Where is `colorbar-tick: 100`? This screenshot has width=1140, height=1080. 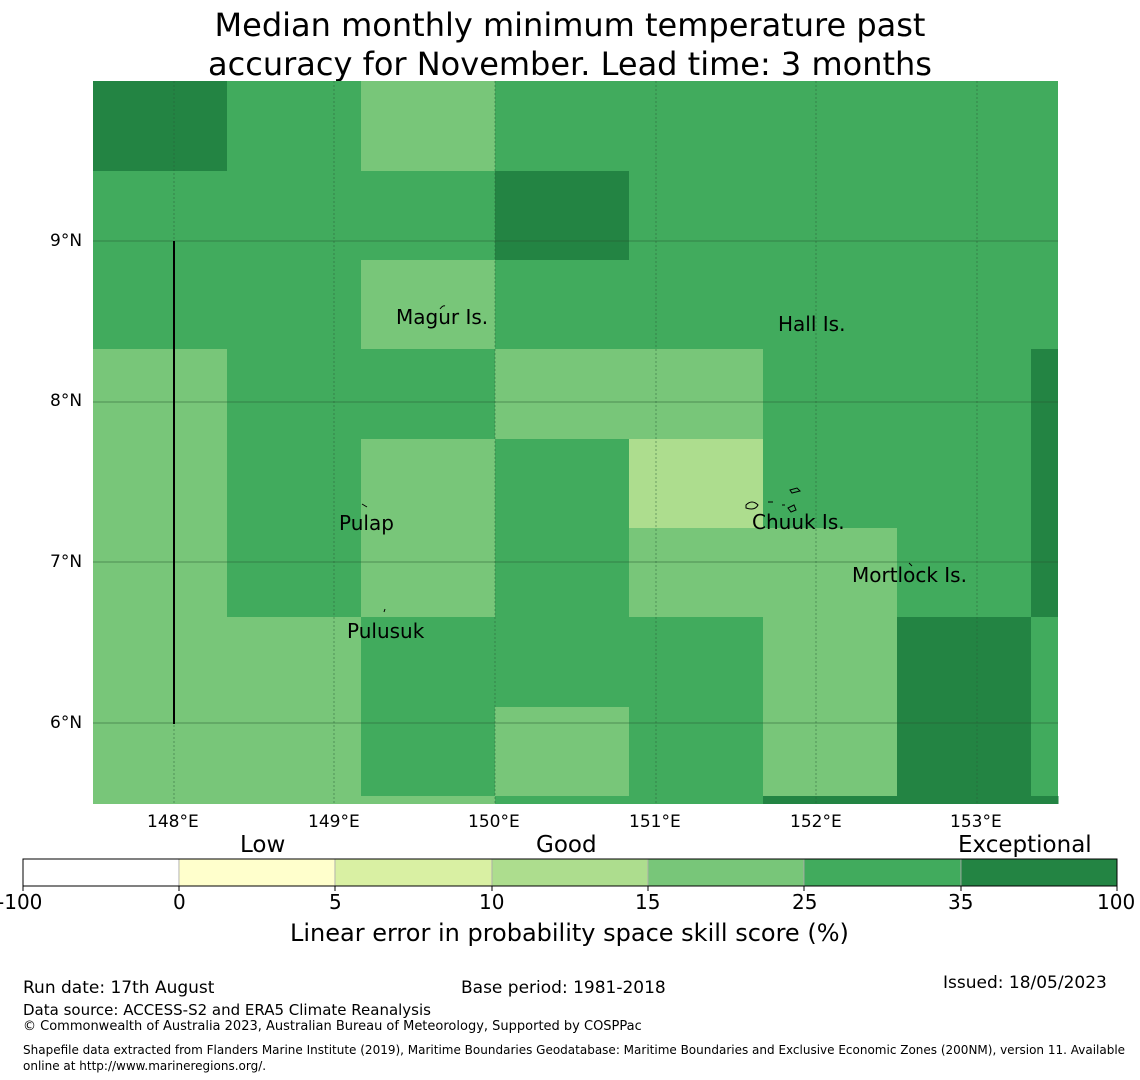
colorbar-tick: 100 is located at coordinates (1116, 902).